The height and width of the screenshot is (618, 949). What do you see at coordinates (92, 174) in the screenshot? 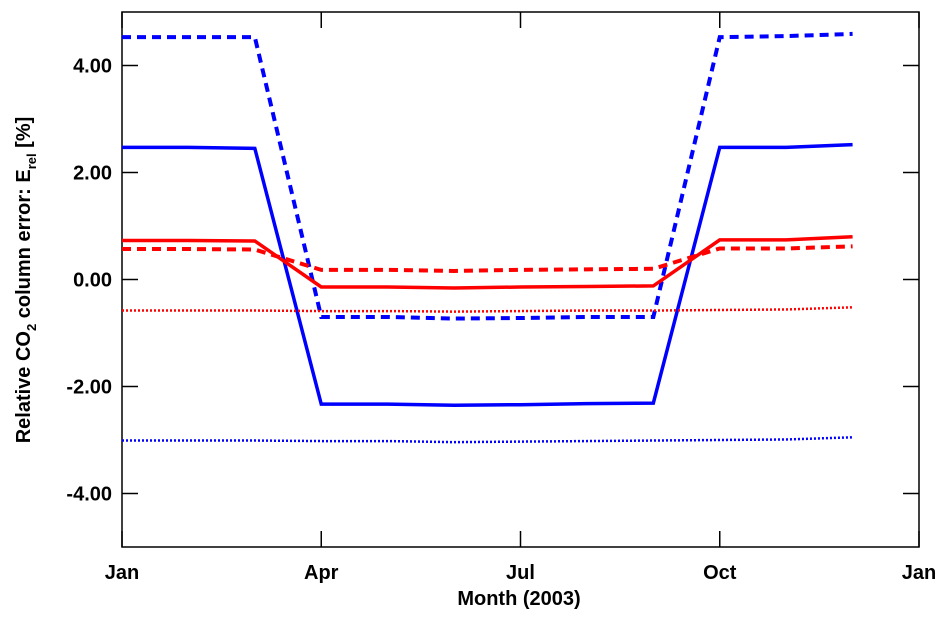
I see `y-tick-label: 2.00` at bounding box center [92, 174].